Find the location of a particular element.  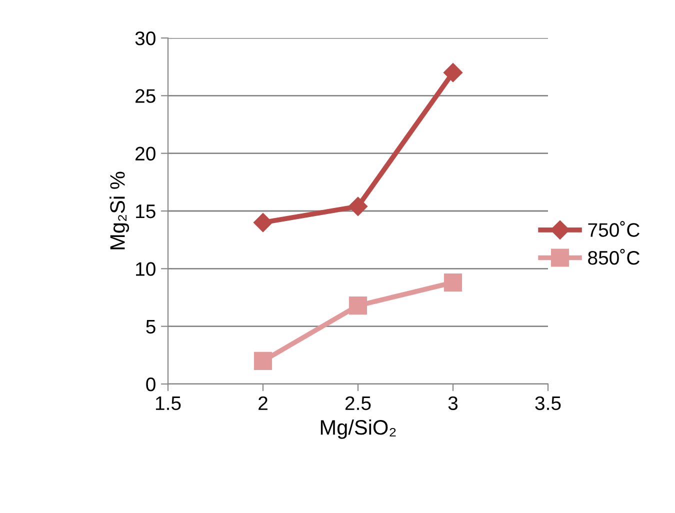

y-tick-label: 15 is located at coordinates (146, 211).